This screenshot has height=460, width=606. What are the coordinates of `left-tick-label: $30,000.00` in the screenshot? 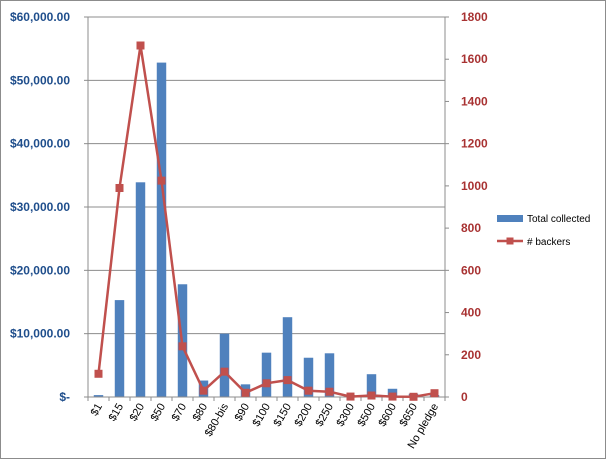 It's located at (40, 207).